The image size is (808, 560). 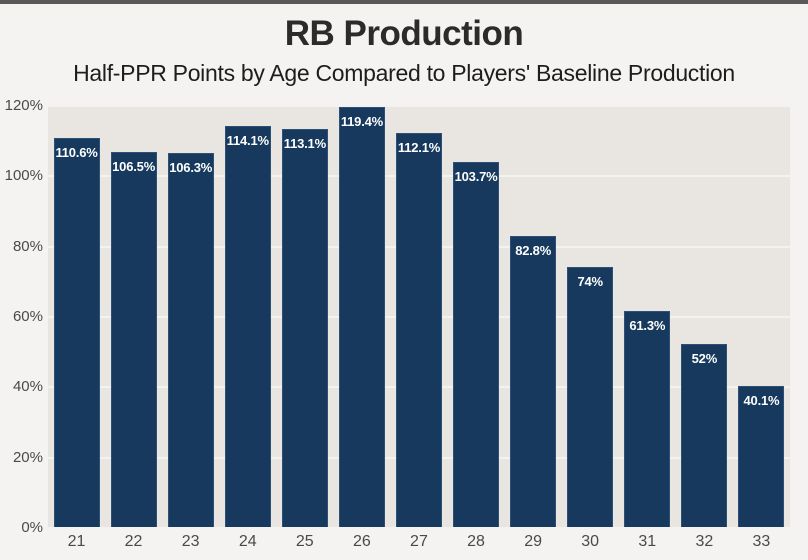 What do you see at coordinates (304, 328) in the screenshot?
I see `bar-age-25: 113.1%` at bounding box center [304, 328].